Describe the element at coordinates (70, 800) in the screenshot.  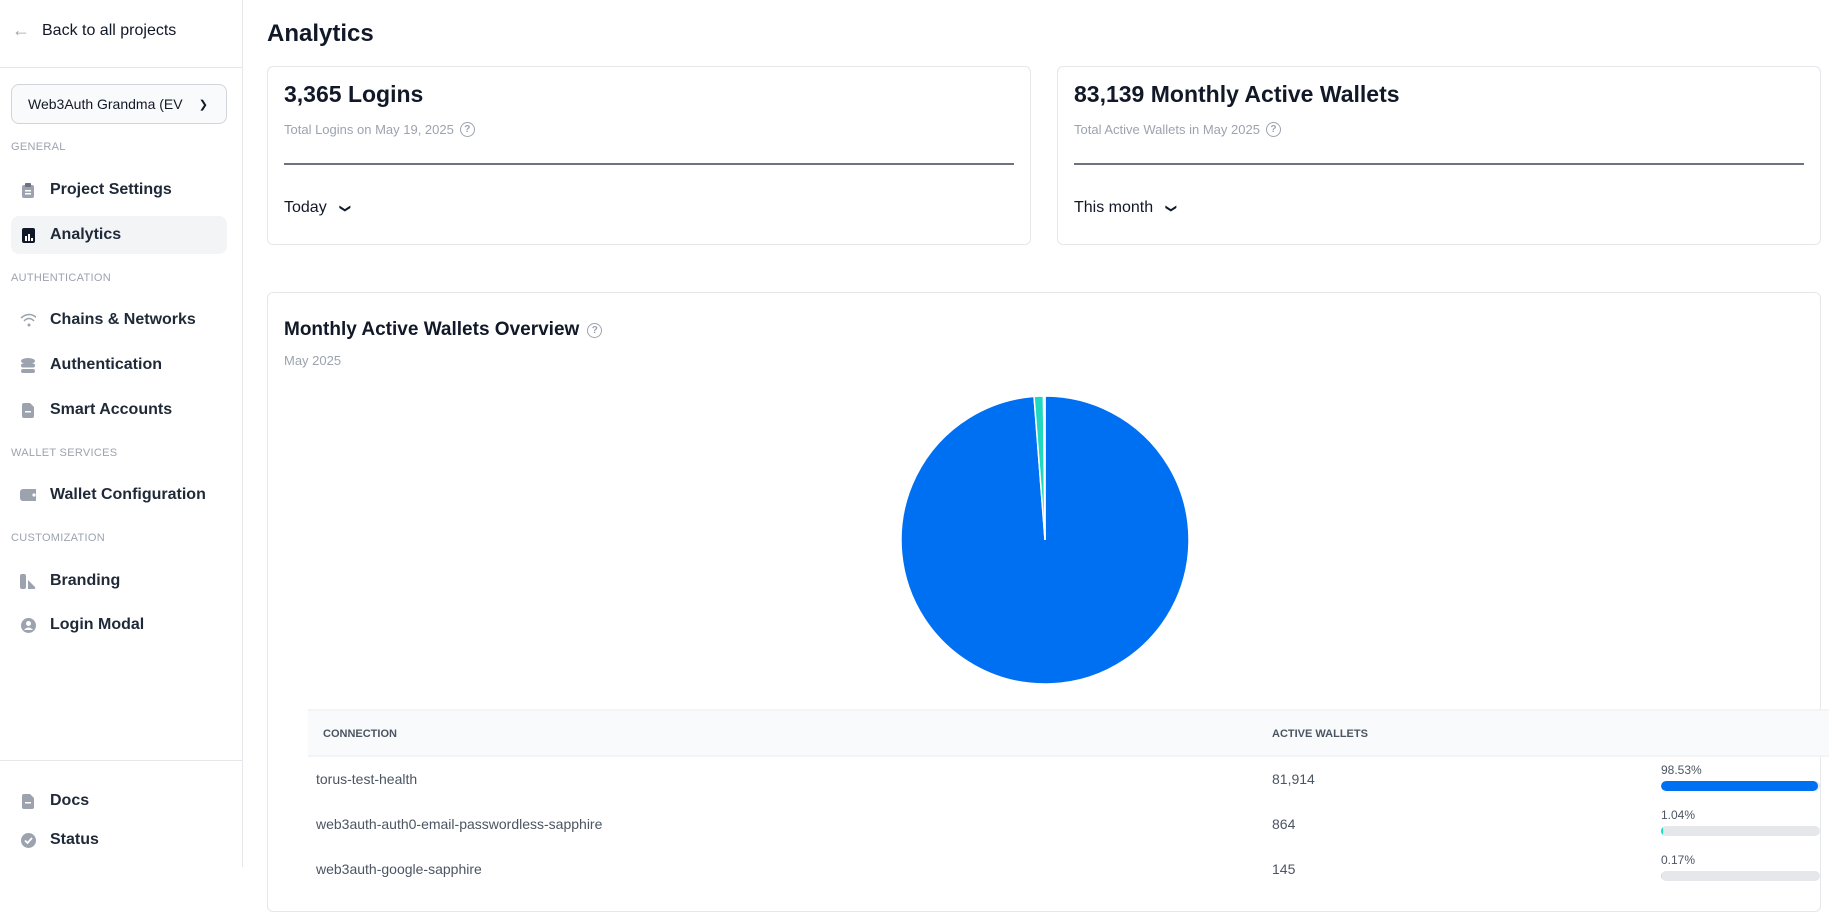
I see `sidebar-item-label: Docs` at that location.